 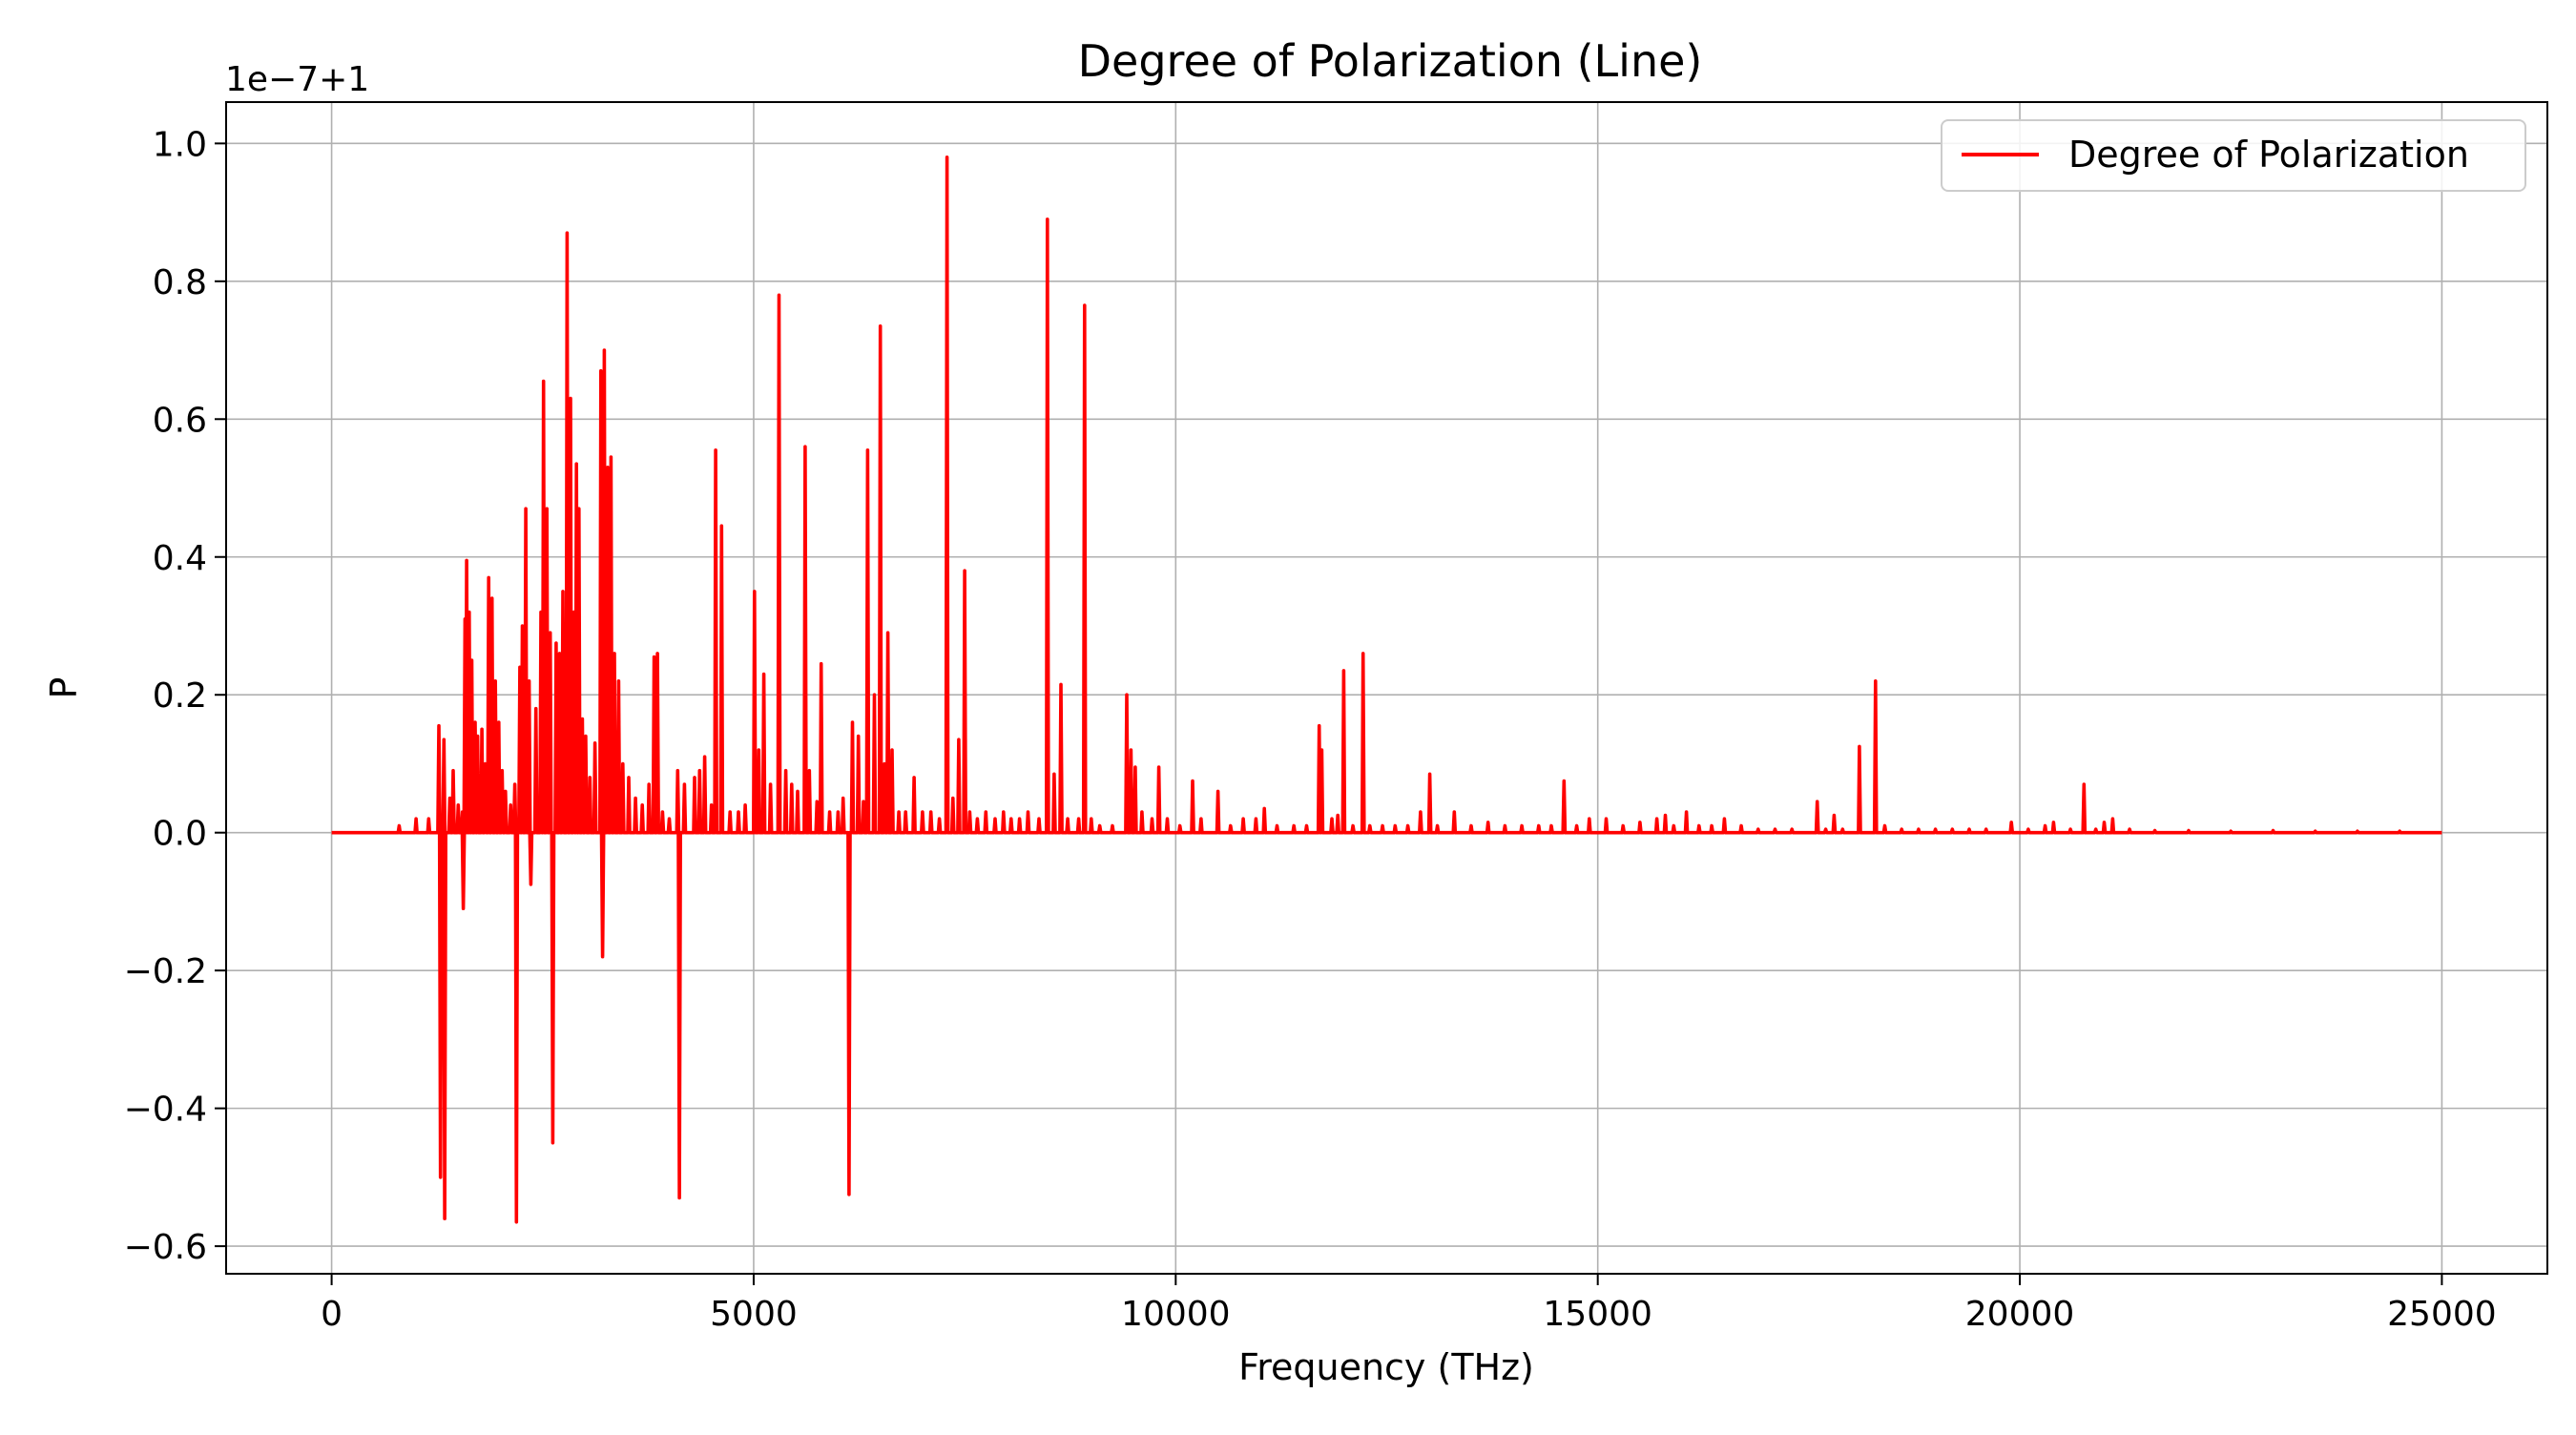 I want to click on x-tick-label: 5000, so click(x=754, y=1314).